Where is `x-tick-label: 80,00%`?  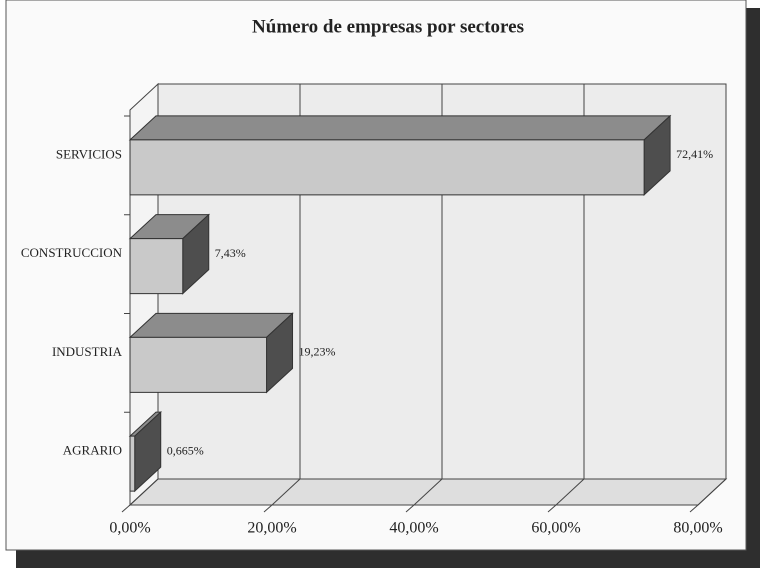 x-tick-label: 80,00% is located at coordinates (697, 528).